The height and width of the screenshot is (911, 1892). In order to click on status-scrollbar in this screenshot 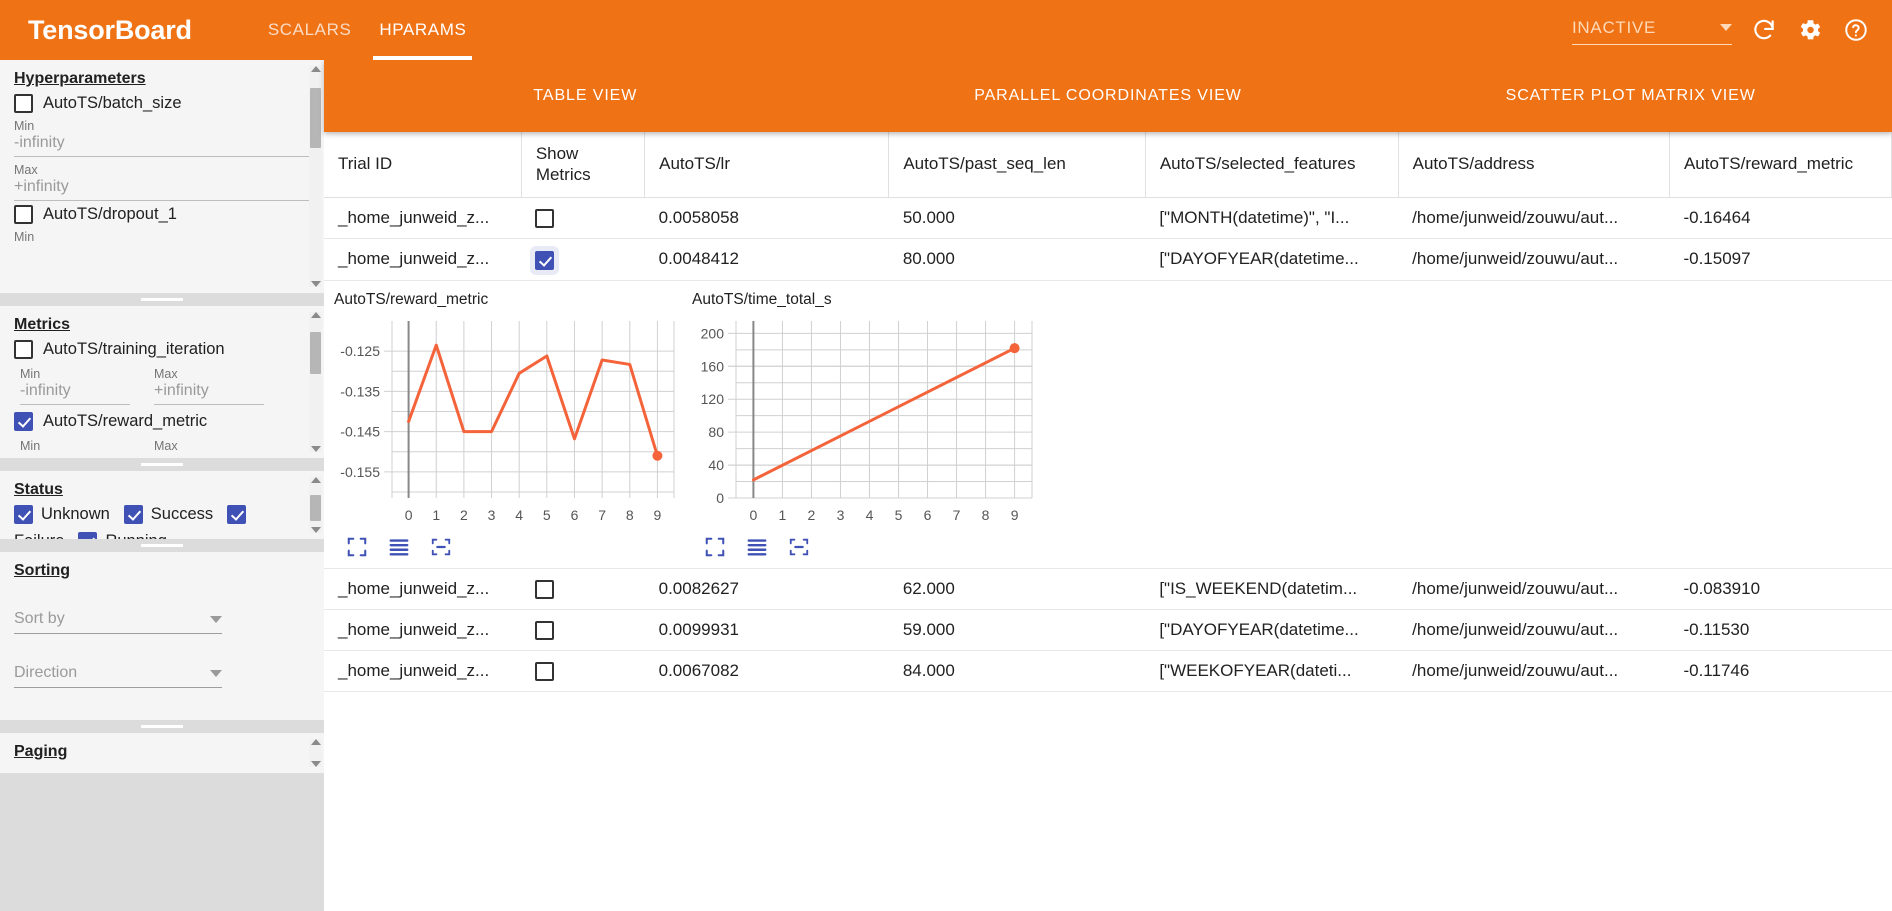, I will do `click(315, 505)`.